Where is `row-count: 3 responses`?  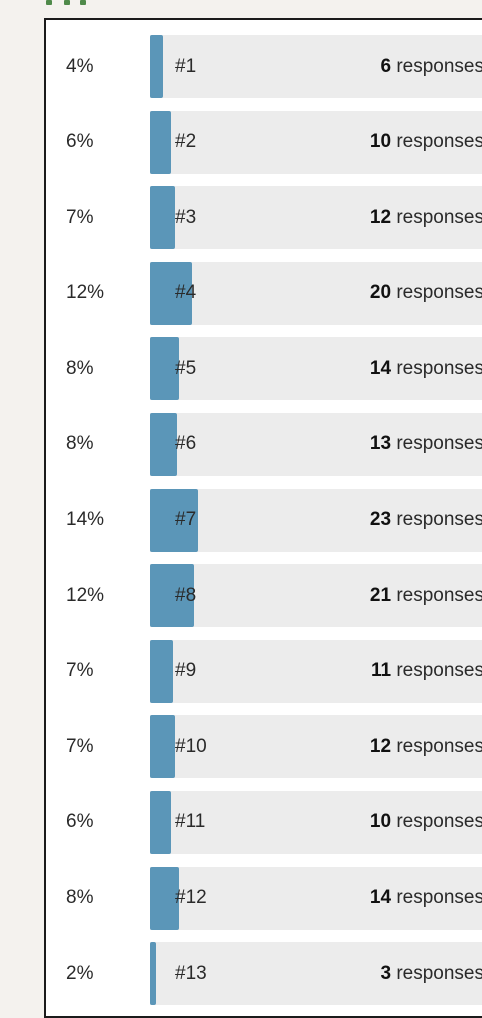 row-count: 3 responses is located at coordinates (431, 974).